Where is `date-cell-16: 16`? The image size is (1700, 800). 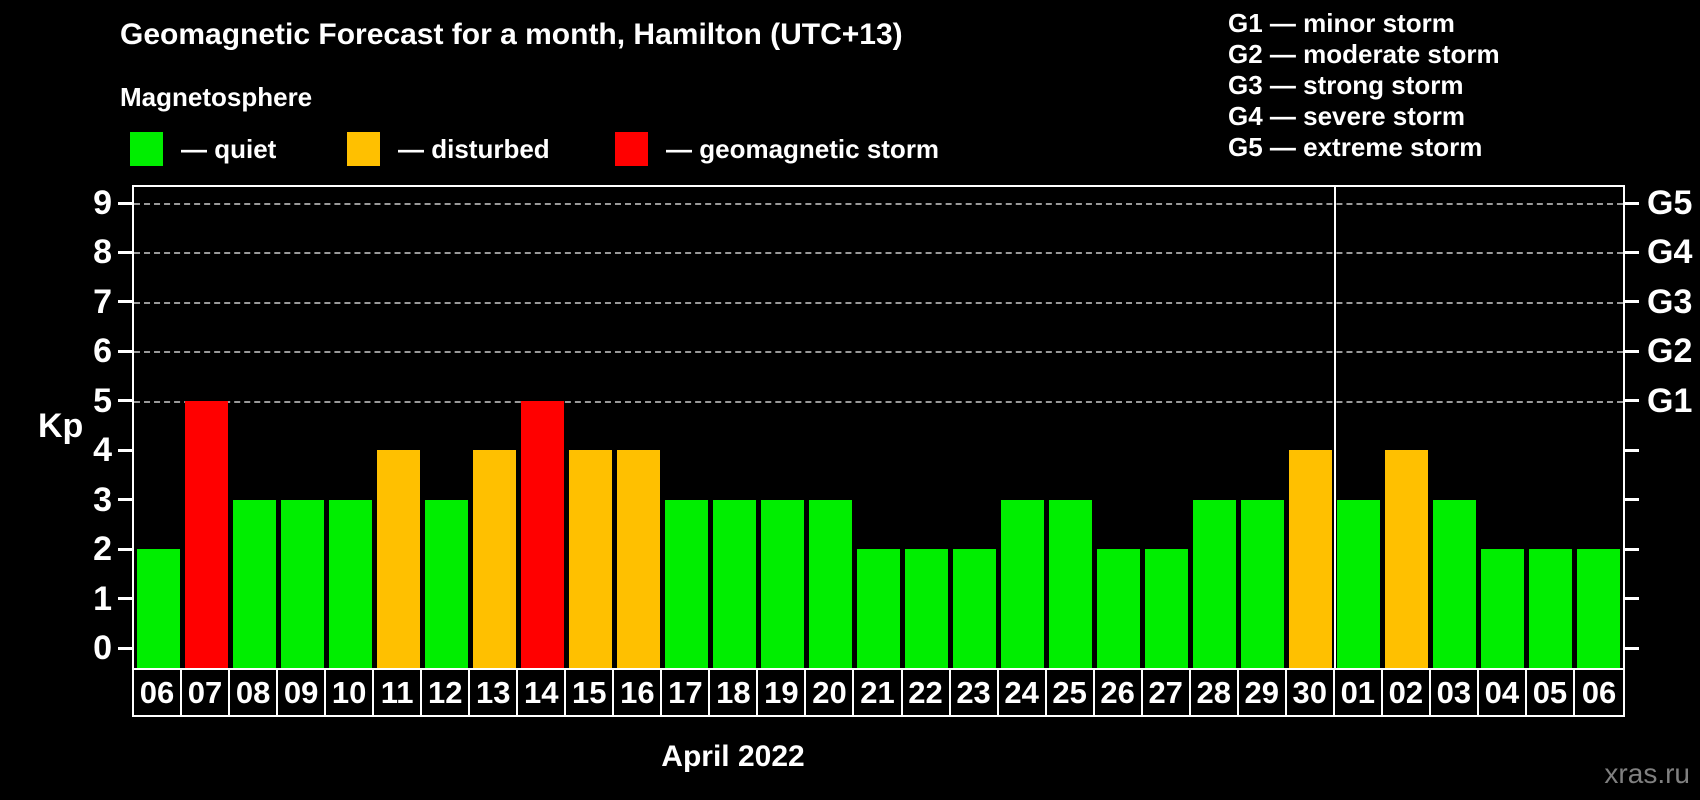
date-cell-16: 16 is located at coordinates (638, 692).